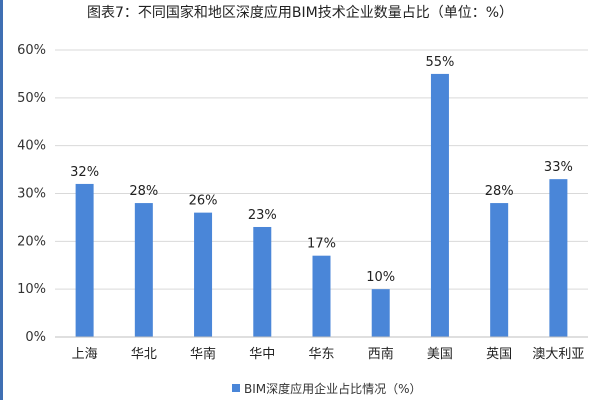 Image resolution: width=600 pixels, height=400 pixels. I want to click on y-tick-label: 40%, so click(31, 146).